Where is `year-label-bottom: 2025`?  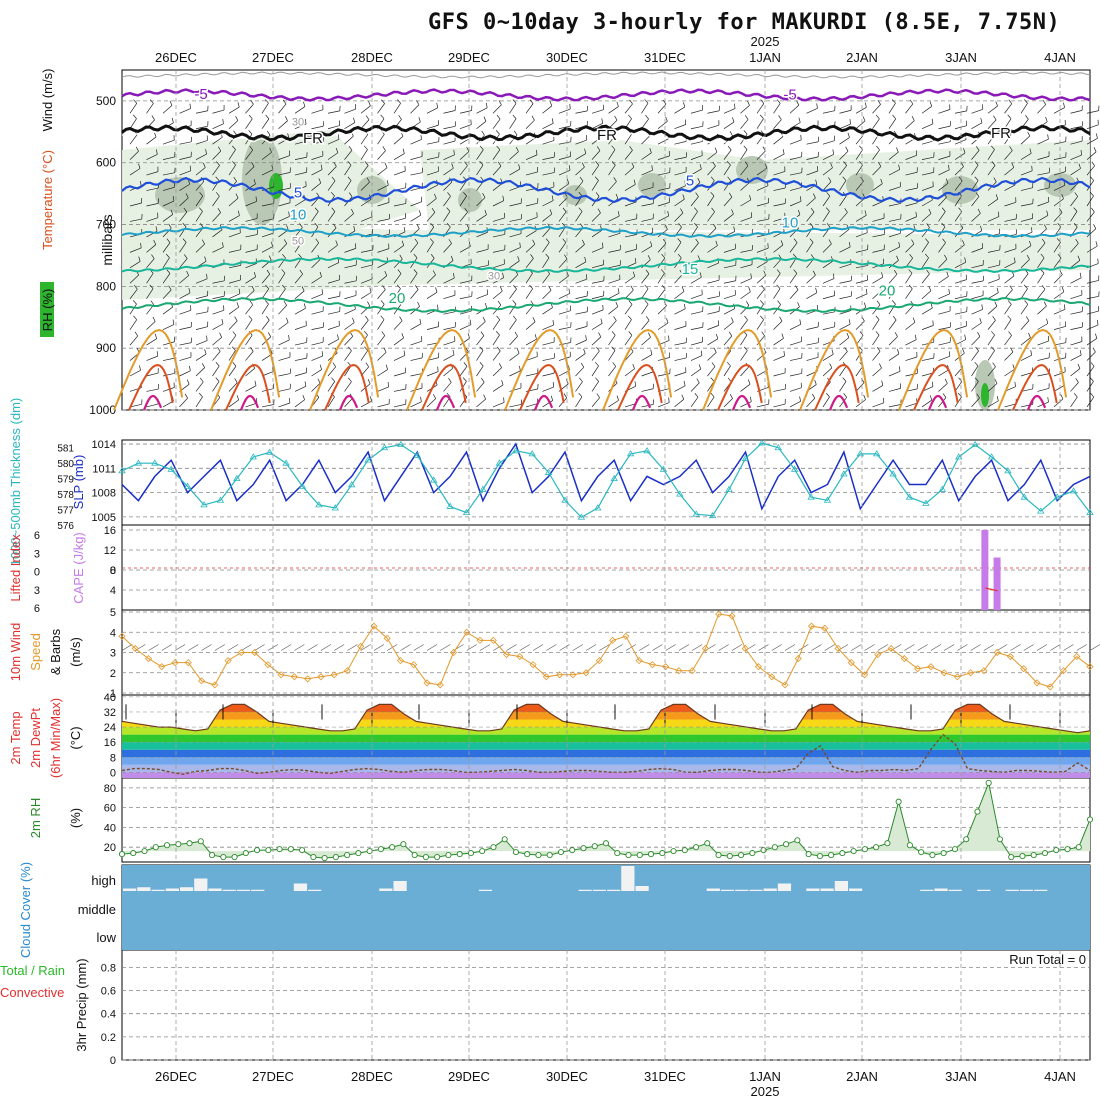 year-label-bottom: 2025 is located at coordinates (765, 1091).